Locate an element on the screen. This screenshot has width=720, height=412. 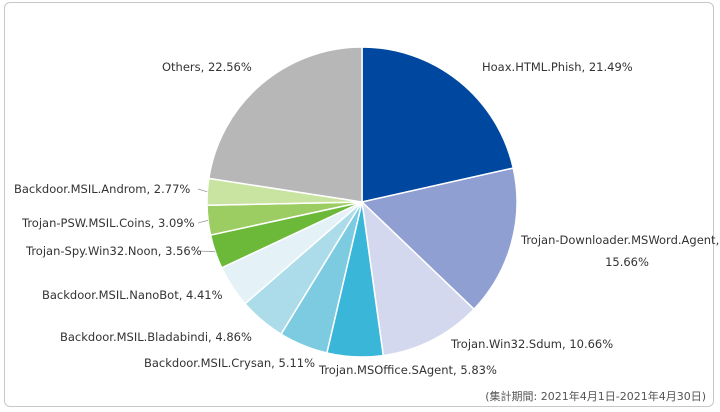
slice-label: Backdoor.MSIL.Crysan, 5.11% is located at coordinates (229, 363).